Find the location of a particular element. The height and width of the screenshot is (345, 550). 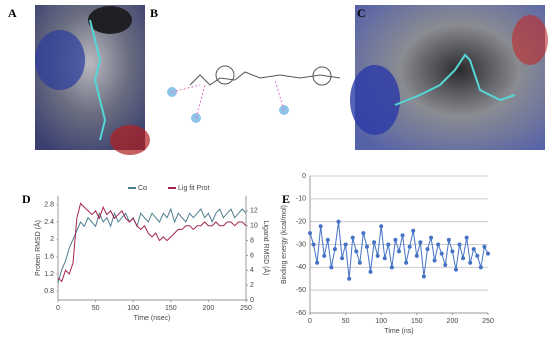

y2-tick-label: 6 is located at coordinates (252, 255).